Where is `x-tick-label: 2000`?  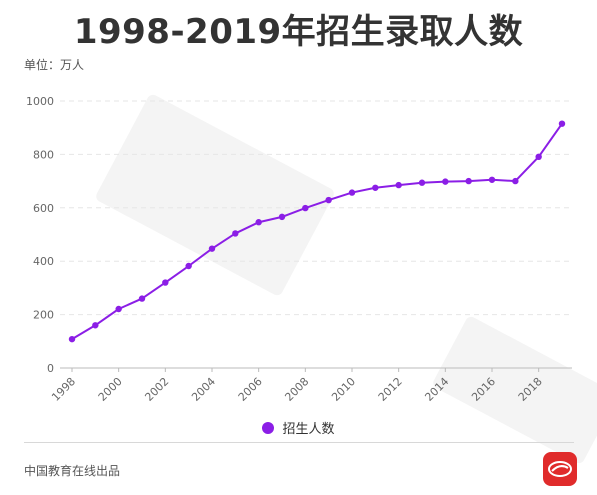
x-tick-label: 2000 is located at coordinates (110, 389).